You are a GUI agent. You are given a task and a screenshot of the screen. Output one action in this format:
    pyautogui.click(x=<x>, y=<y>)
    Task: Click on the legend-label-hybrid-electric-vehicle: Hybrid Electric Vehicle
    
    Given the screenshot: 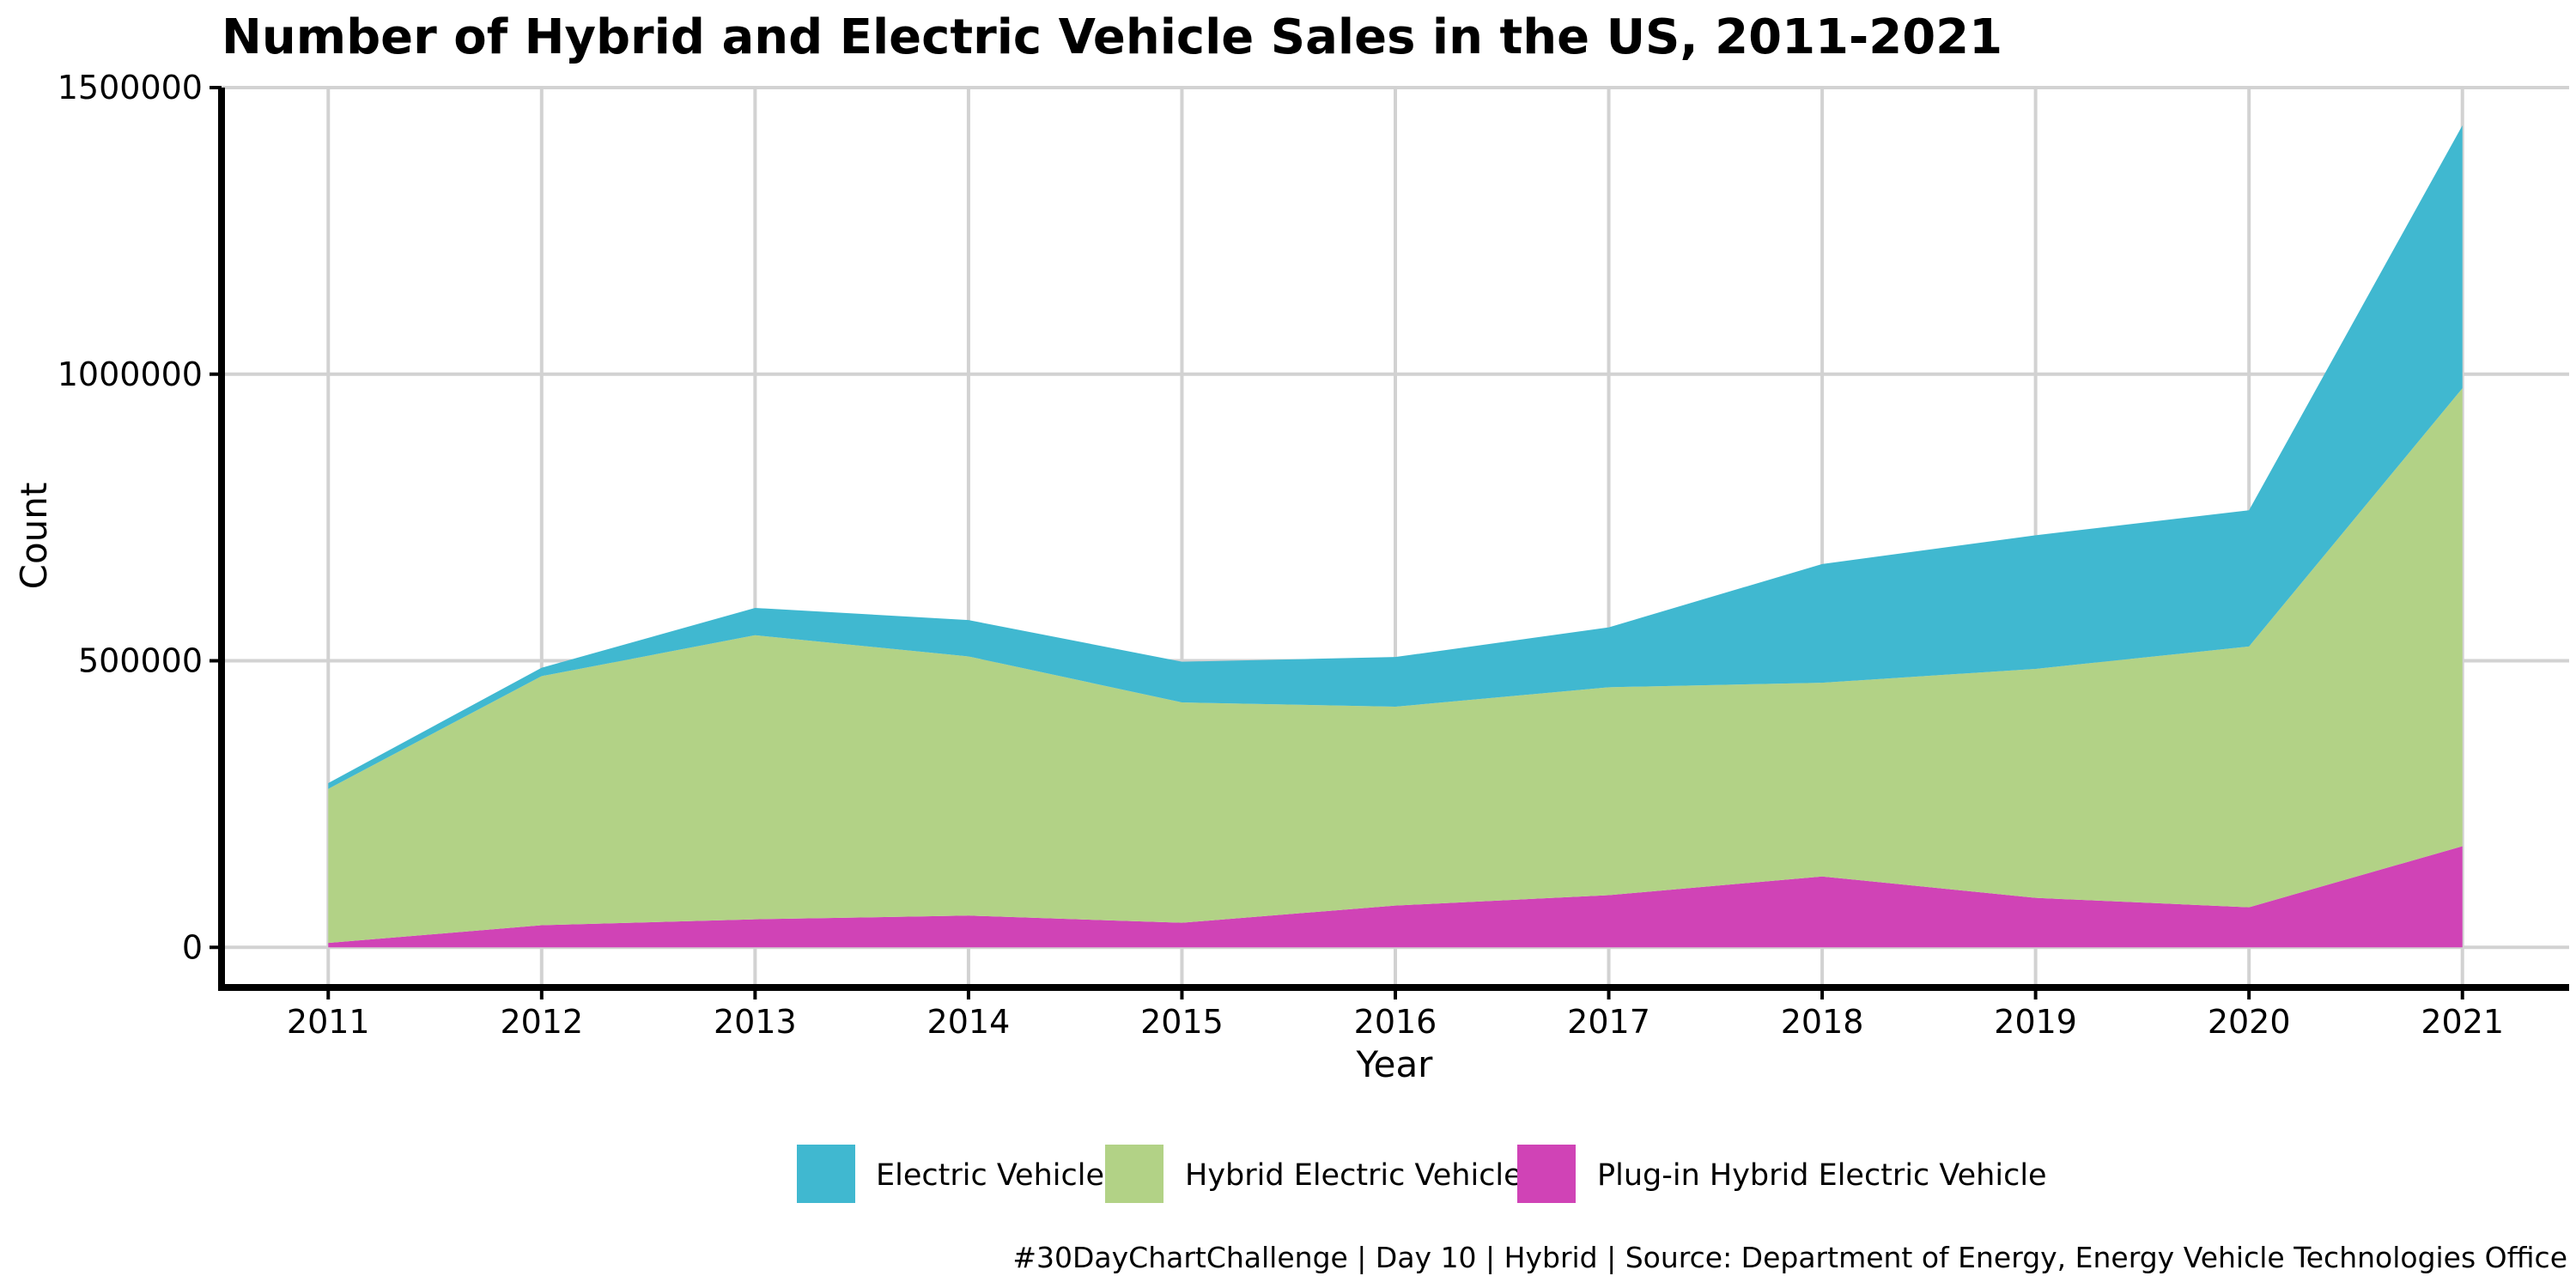 What is the action you would take?
    pyautogui.click(x=1353, y=1175)
    